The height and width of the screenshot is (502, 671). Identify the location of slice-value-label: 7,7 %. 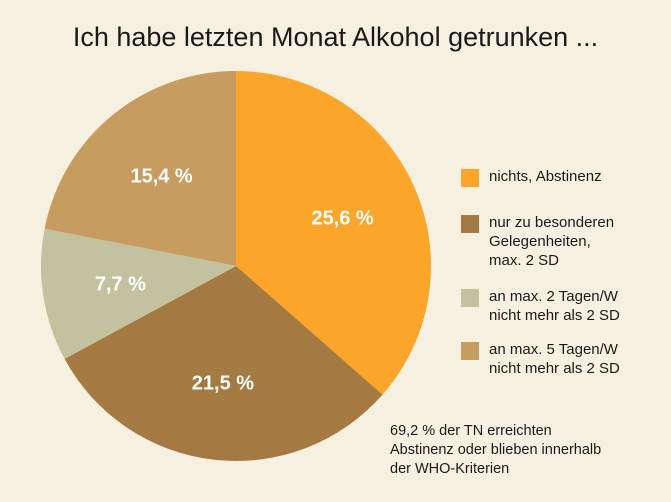
(120, 285).